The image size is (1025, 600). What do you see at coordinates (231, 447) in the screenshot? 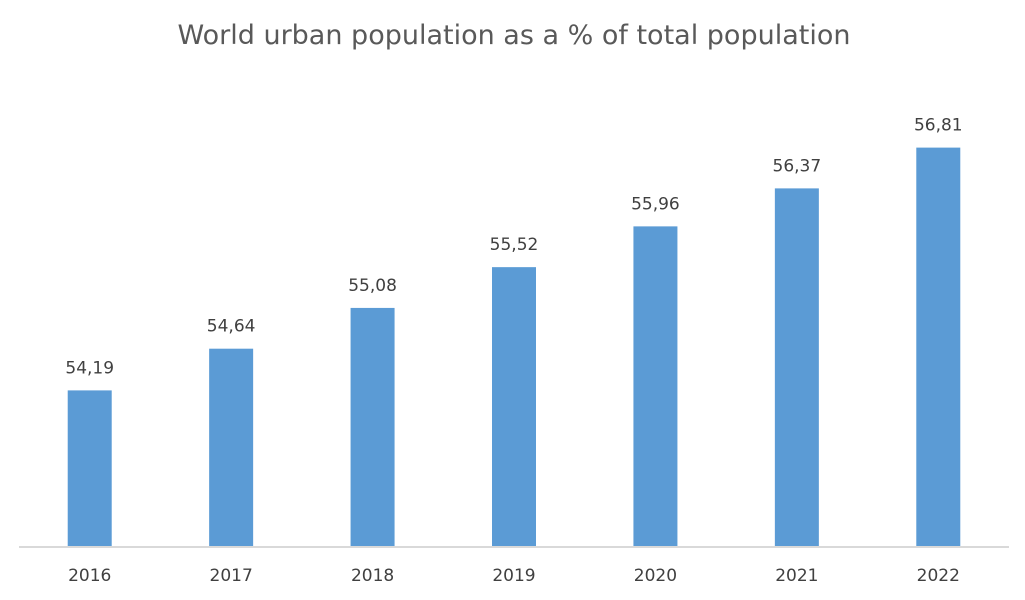
I see `bar-2017` at bounding box center [231, 447].